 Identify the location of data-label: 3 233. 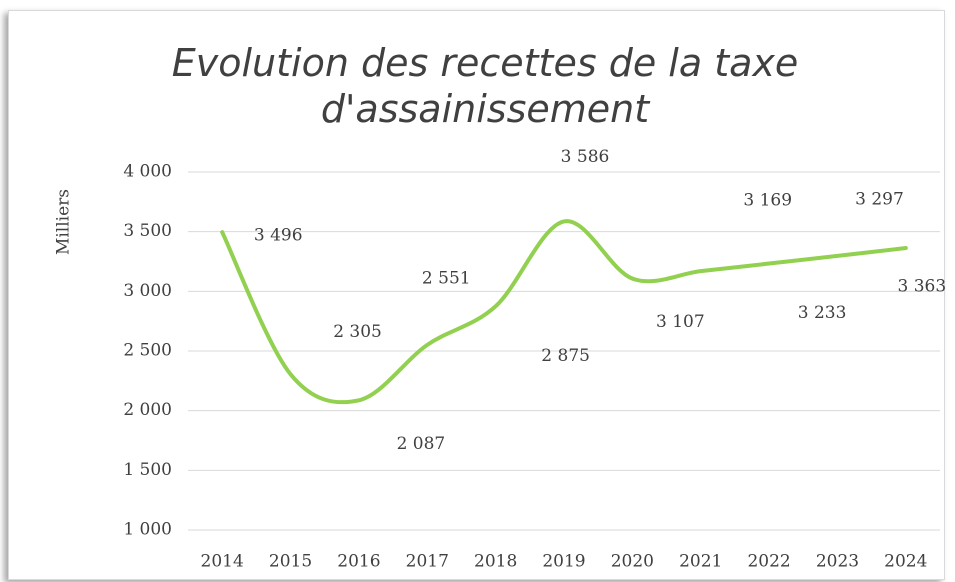
(822, 313).